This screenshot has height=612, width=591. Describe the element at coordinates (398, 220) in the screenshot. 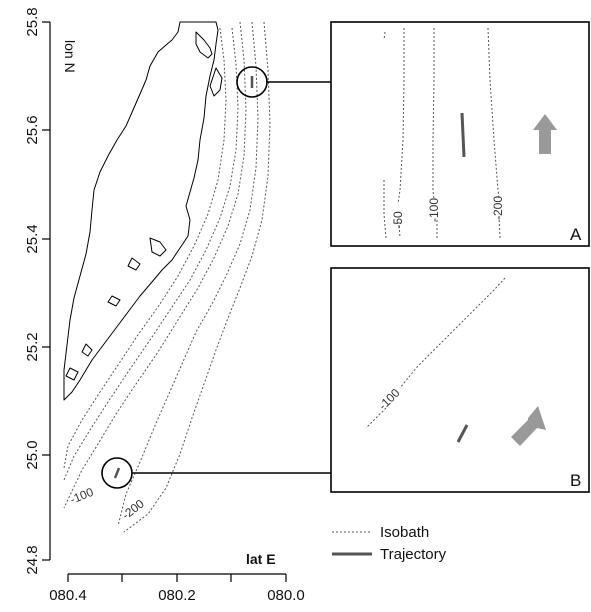

I see `isobath-label: -50` at that location.